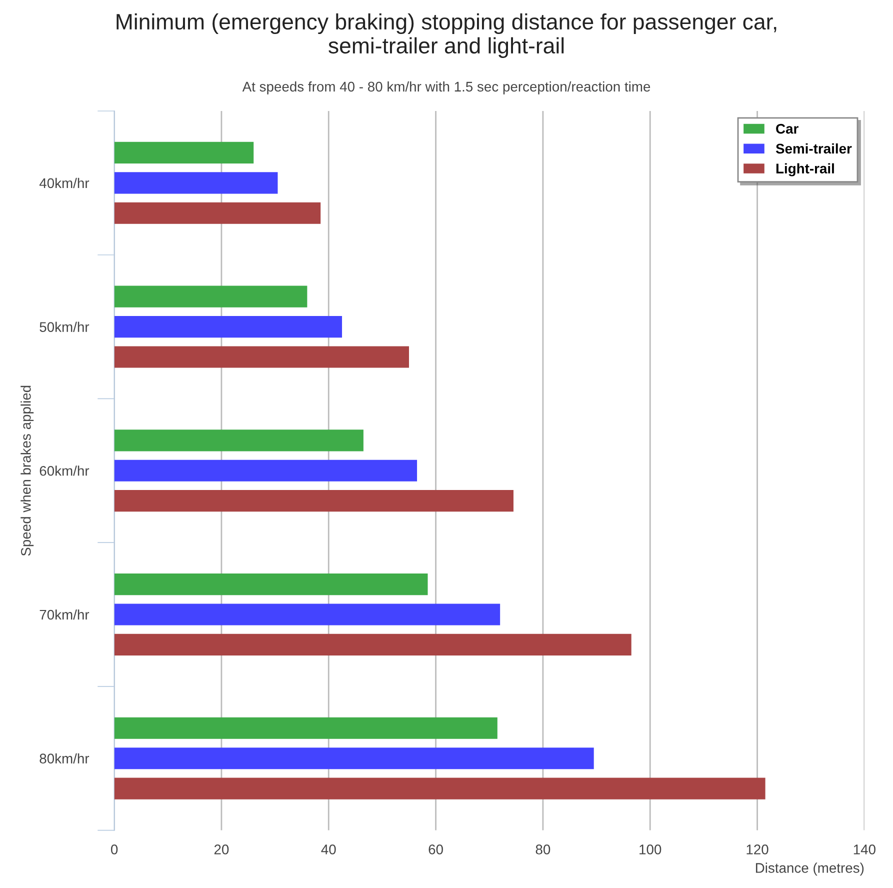 This screenshot has width=893, height=888. What do you see at coordinates (328, 849) in the screenshot?
I see `x-tick-label: 40` at bounding box center [328, 849].